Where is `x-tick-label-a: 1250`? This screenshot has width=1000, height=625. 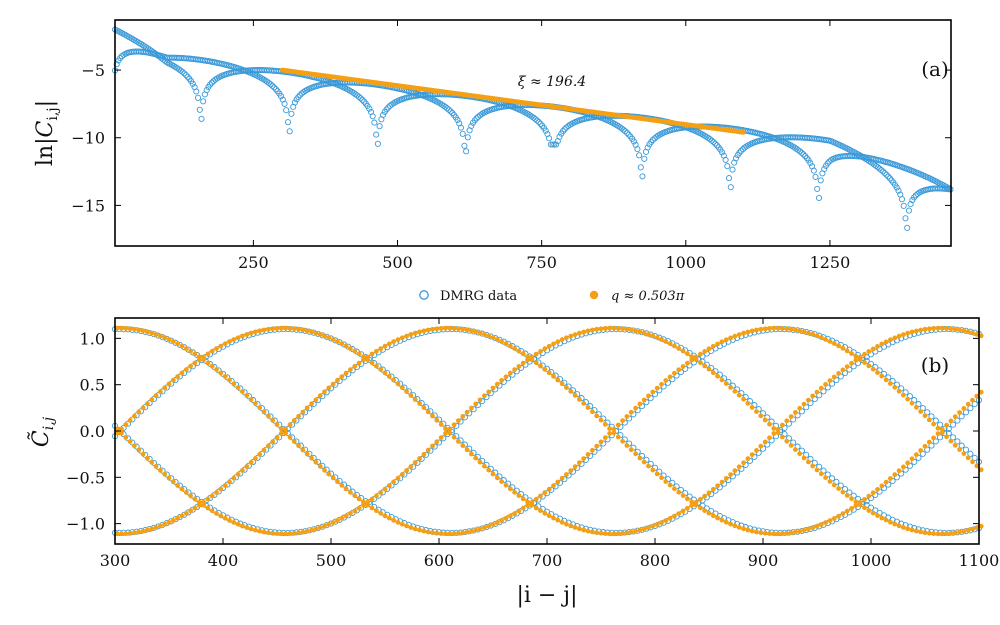 x-tick-label-a: 1250 is located at coordinates (830, 262).